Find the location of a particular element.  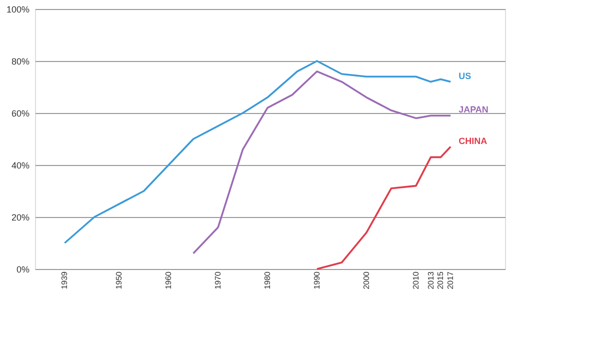

y-tick-label: 20% is located at coordinates (20, 217).